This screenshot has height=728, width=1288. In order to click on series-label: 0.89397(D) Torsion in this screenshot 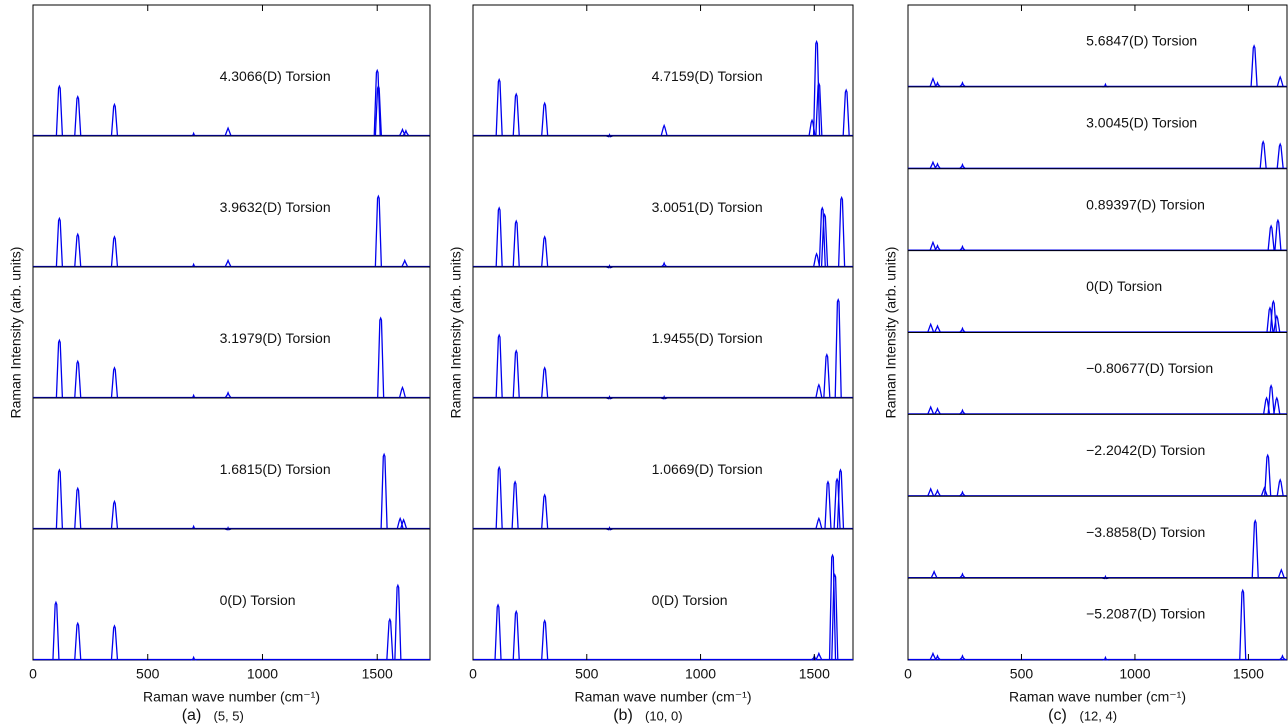, I will do `click(1145, 204)`.